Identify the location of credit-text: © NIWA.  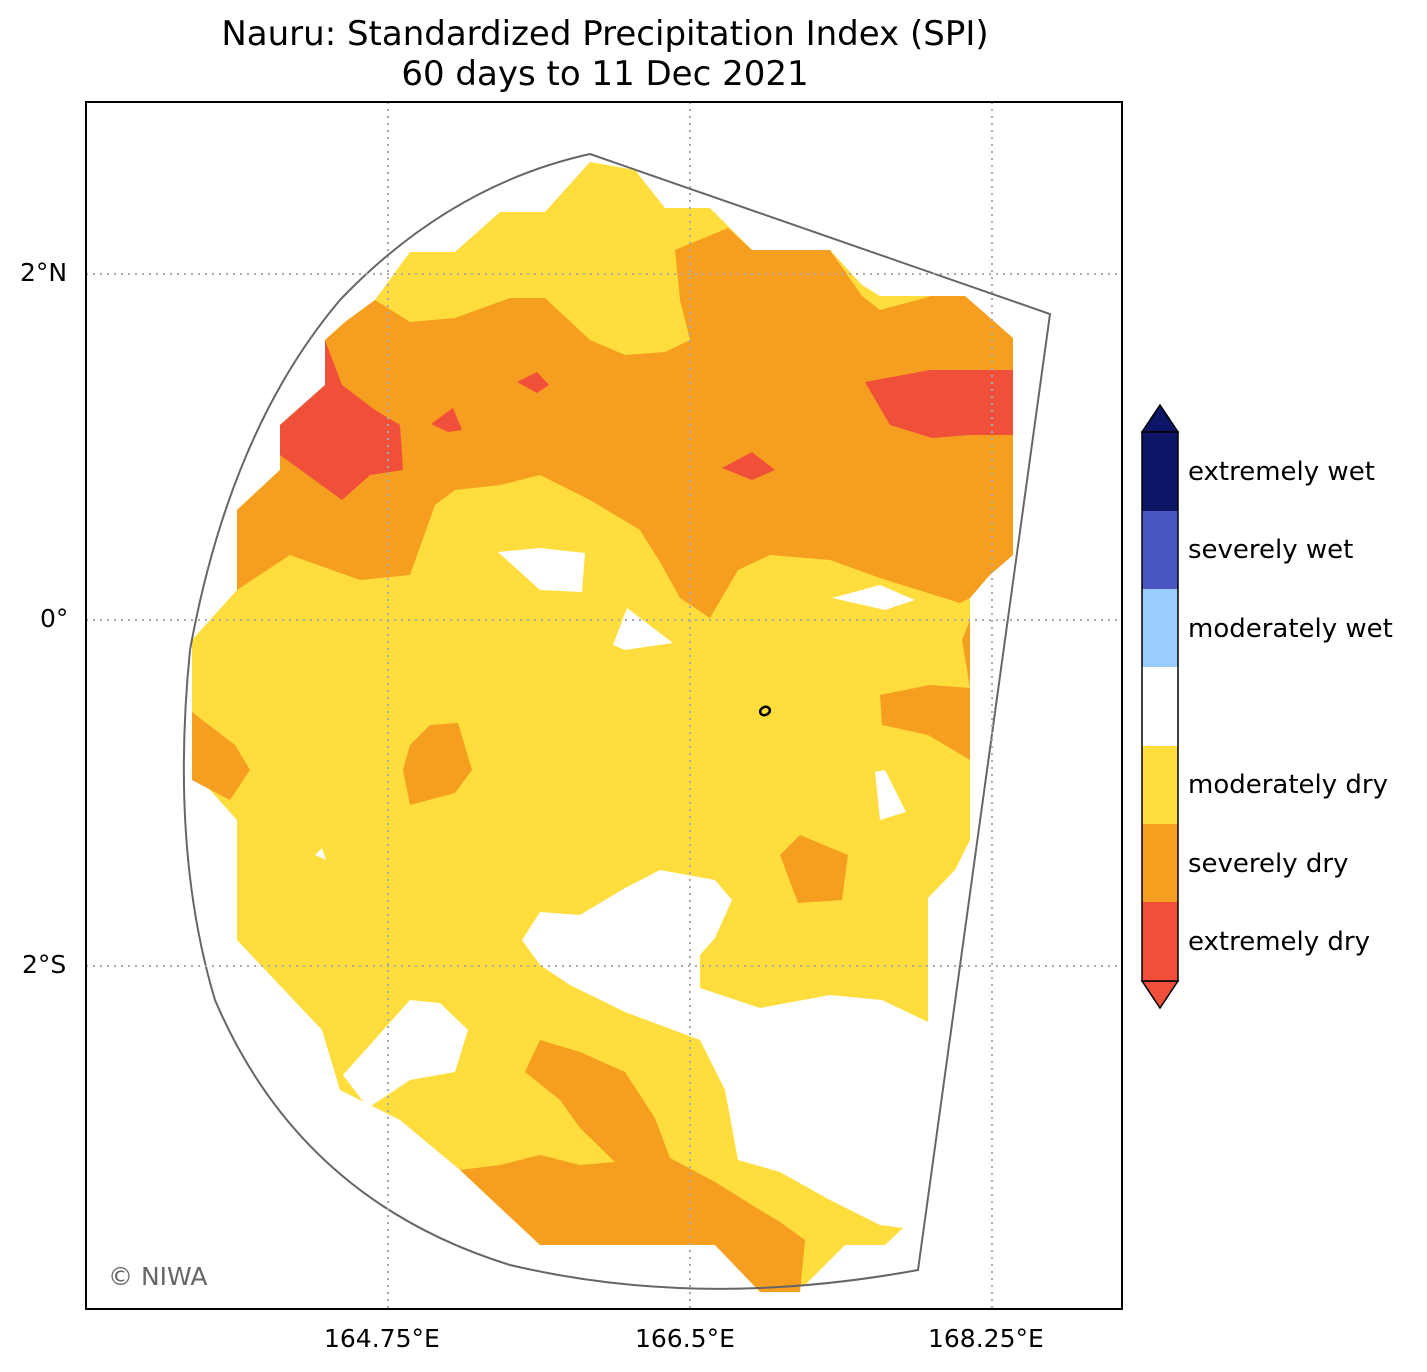
(157, 1276).